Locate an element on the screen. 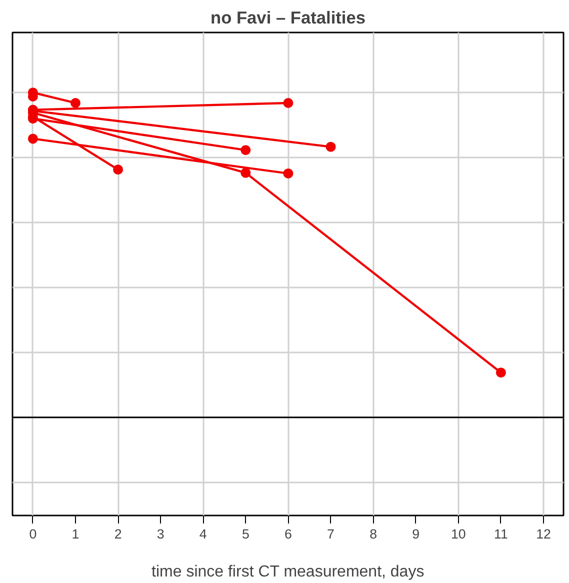 This screenshot has height=583, width=569. x-axis-title: time since first CT measurement, days is located at coordinates (288, 572).